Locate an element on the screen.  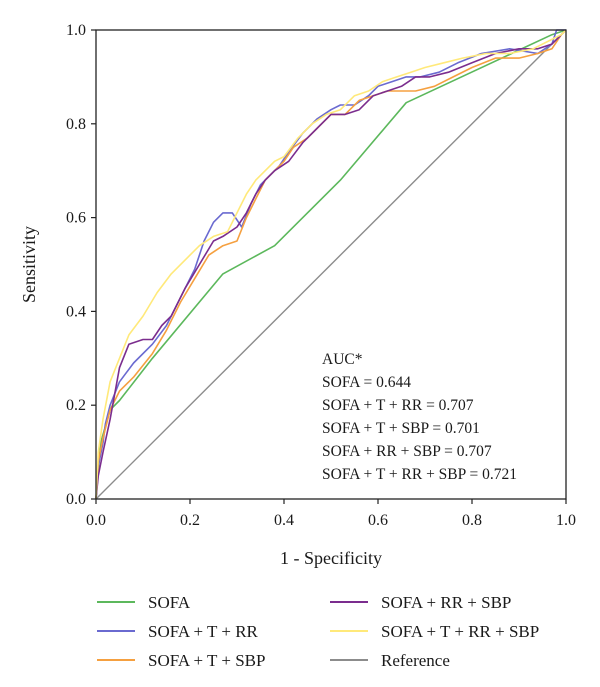
auc-line: SOFA + T + RR + SBP = 0.721 is located at coordinates (419, 474).